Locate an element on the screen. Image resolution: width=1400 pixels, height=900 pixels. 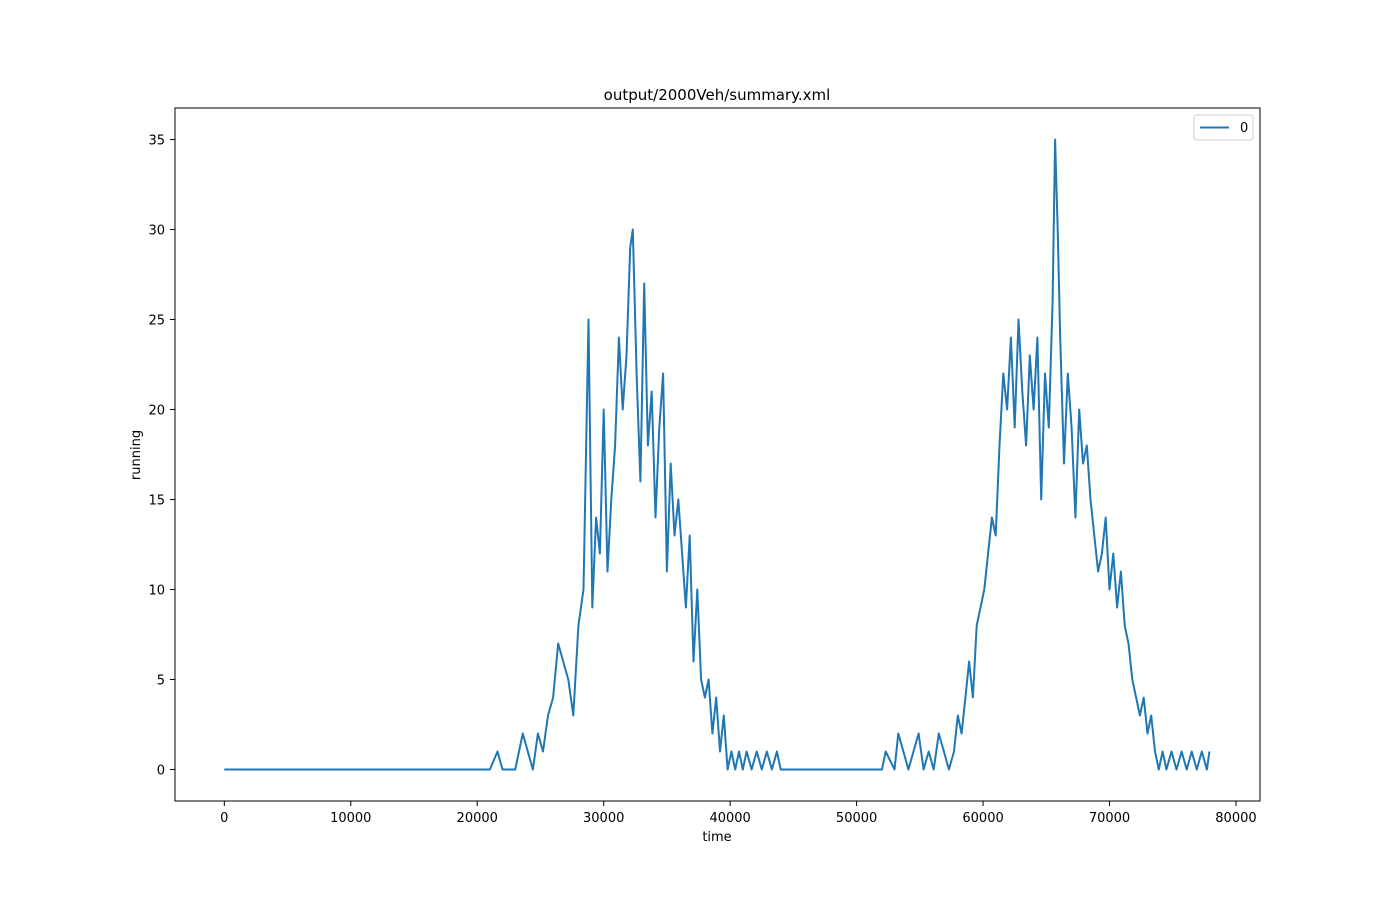
legend: 0 is located at coordinates (1223, 127).